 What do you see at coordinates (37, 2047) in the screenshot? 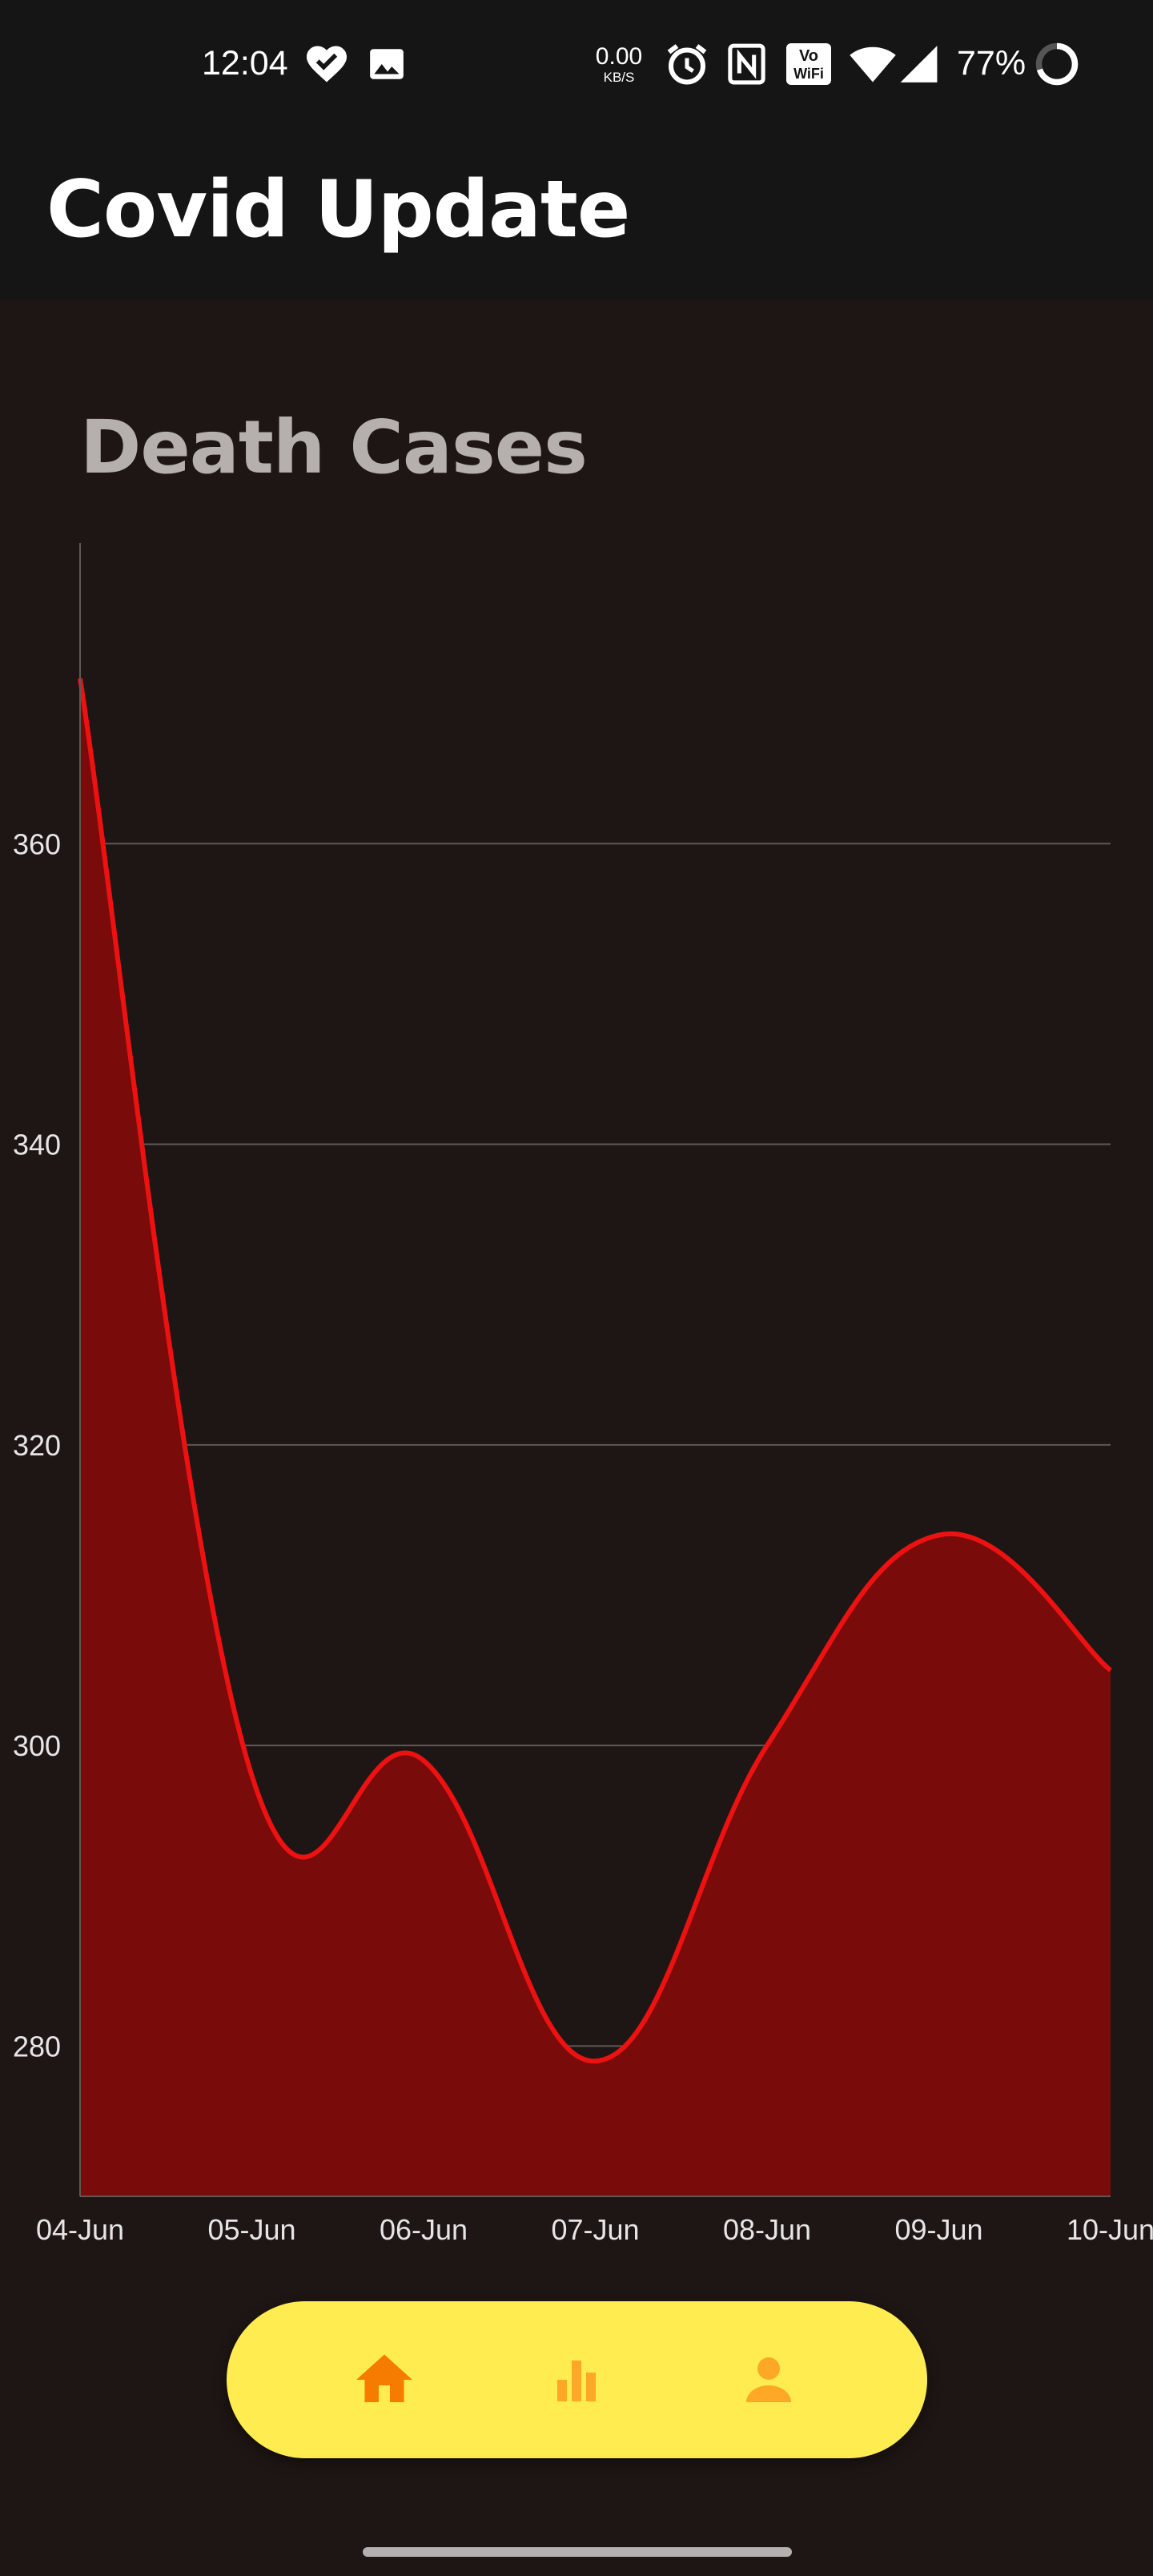
I see `y-tick-label: 280` at bounding box center [37, 2047].